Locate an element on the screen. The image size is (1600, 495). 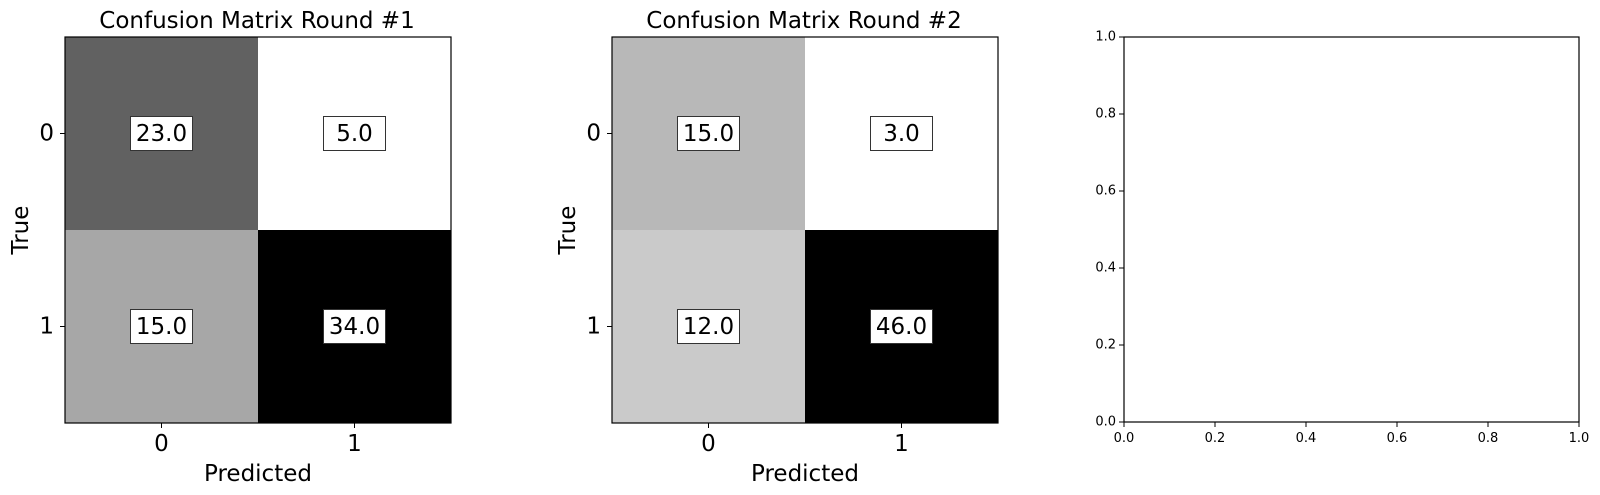
cm2-x-axis-label: Predicted is located at coordinates (805, 474).